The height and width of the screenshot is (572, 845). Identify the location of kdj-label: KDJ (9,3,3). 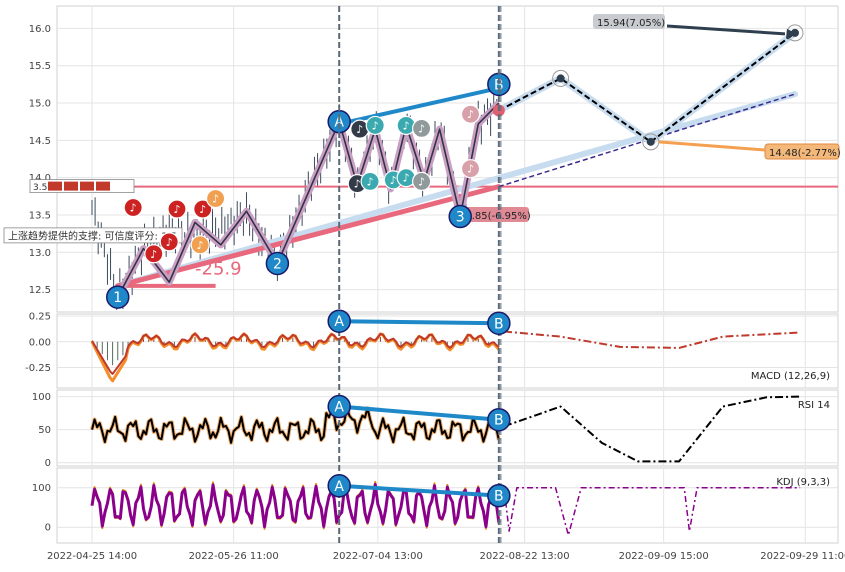
(803, 482).